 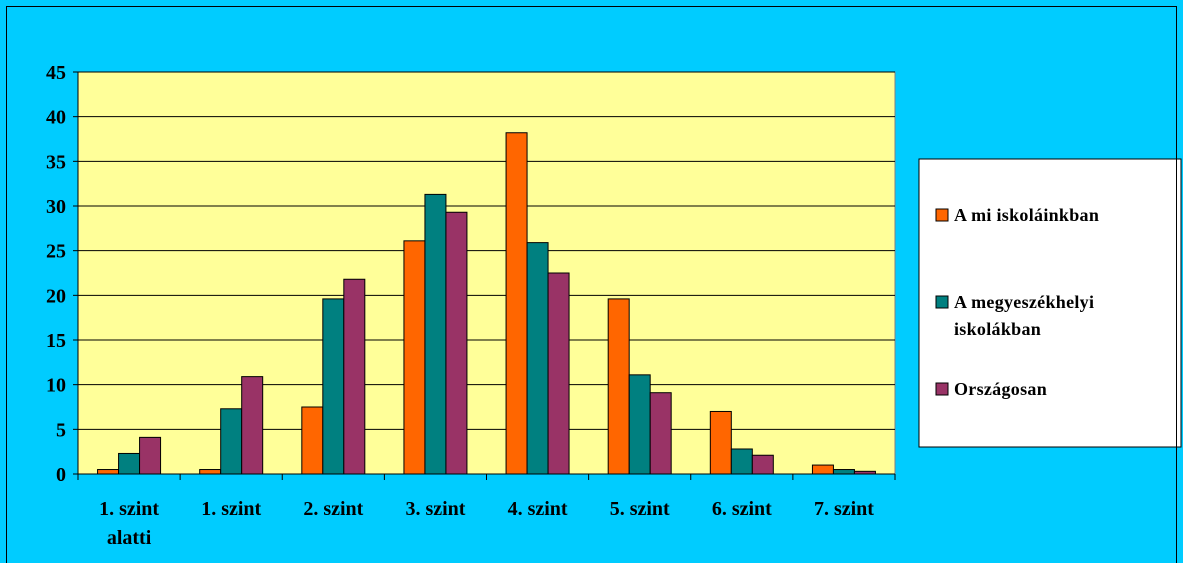 What do you see at coordinates (435, 509) in the screenshot?
I see `x-tick-label: 3. szint` at bounding box center [435, 509].